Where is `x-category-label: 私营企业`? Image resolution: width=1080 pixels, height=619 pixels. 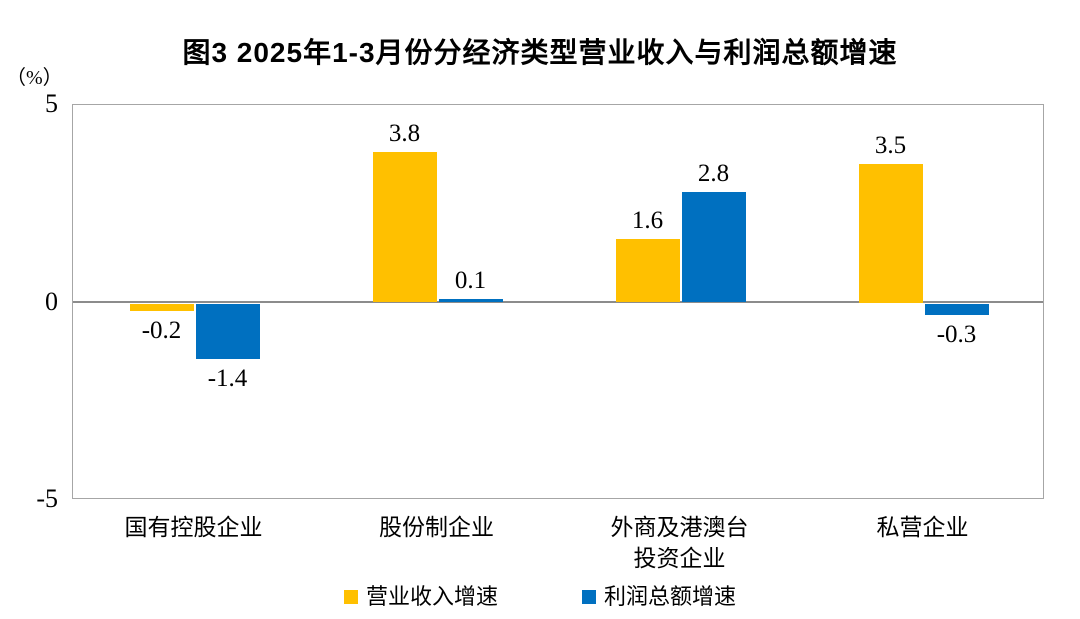 x-category-label: 私营企业 is located at coordinates (922, 527).